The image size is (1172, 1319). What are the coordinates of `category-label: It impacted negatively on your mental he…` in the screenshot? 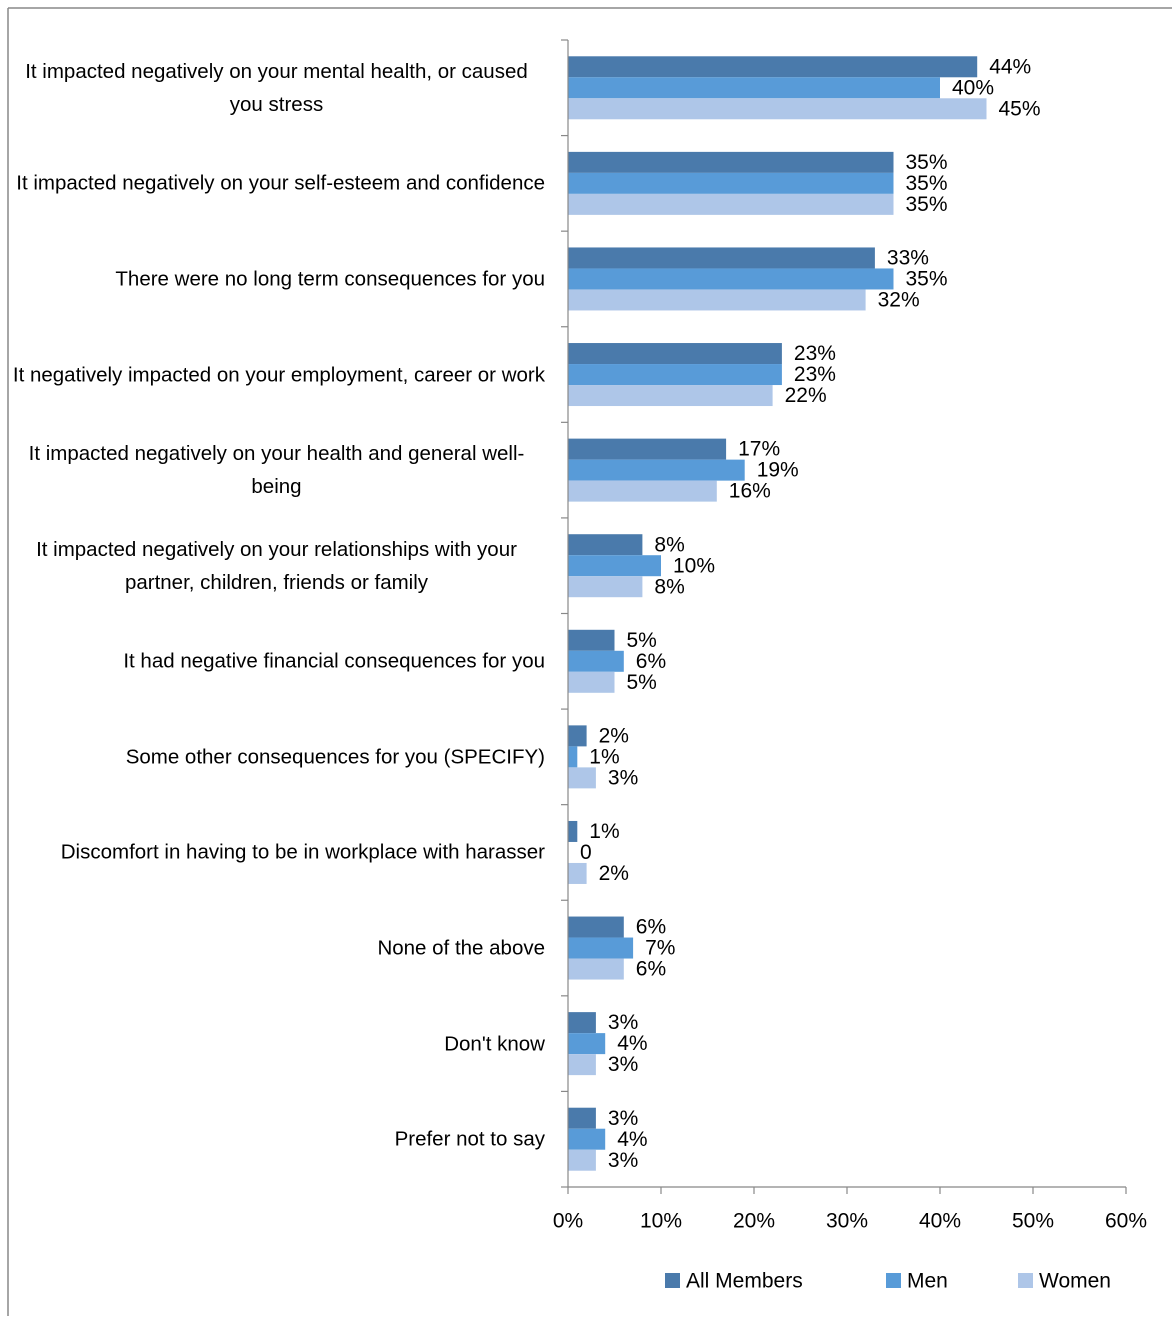 It's located at (276, 88).